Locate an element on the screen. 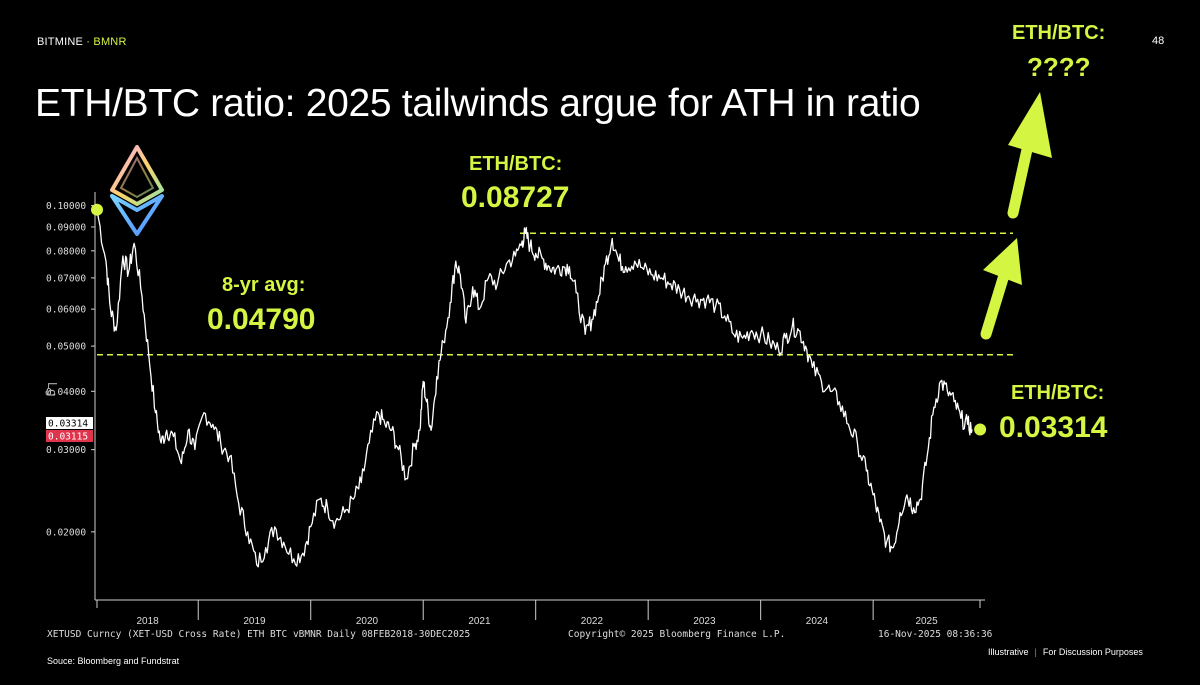 The image size is (1200, 685). x-tick-label: 2021 is located at coordinates (479, 621).